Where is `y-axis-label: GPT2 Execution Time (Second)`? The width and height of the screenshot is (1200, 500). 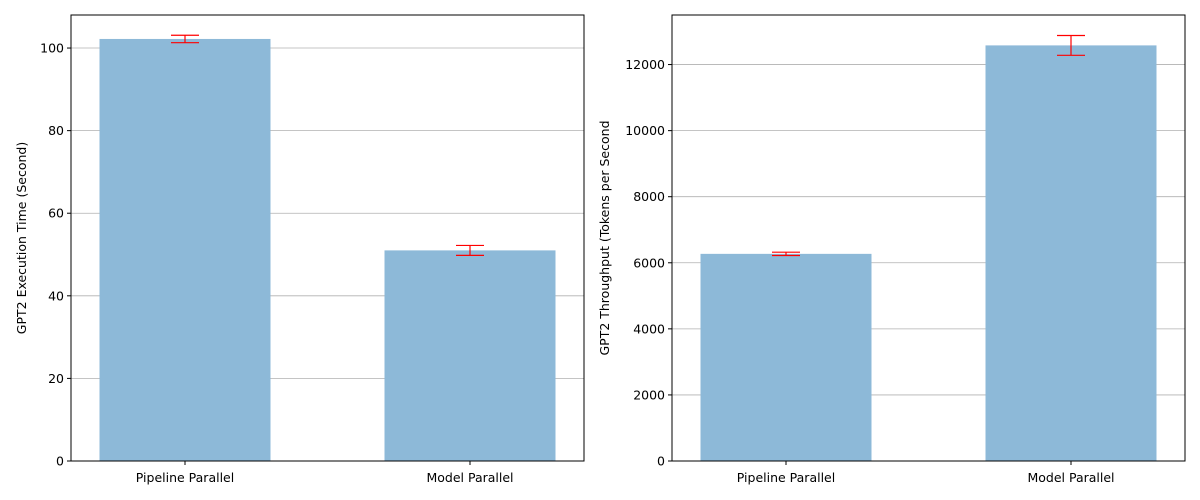
y-axis-label: GPT2 Execution Time (Second) is located at coordinates (21, 238).